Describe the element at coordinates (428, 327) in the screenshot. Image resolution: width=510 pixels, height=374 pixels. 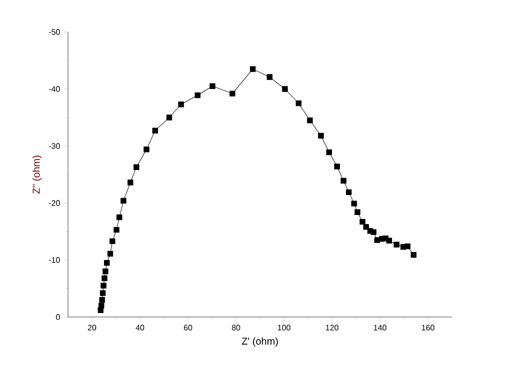
I see `x-tick-label: 160` at that location.